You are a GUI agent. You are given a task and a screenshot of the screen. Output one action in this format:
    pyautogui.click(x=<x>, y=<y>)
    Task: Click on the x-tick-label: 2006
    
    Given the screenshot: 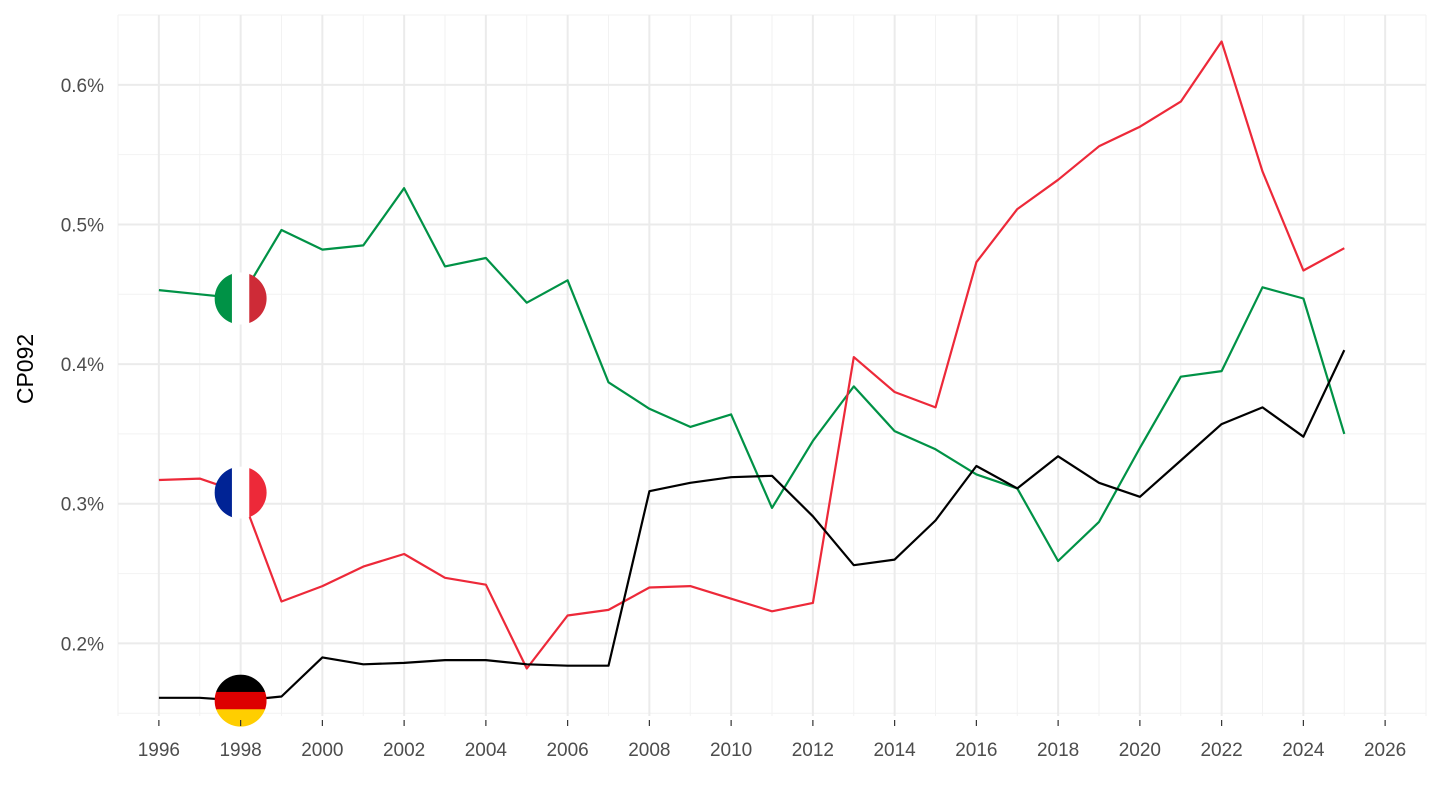 What is the action you would take?
    pyautogui.click(x=567, y=750)
    